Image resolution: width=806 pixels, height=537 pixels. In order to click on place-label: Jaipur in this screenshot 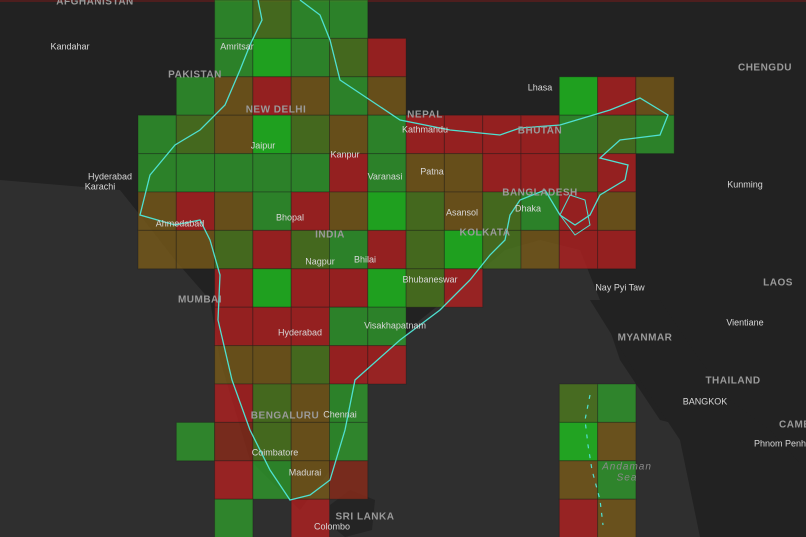, I will do `click(263, 145)`.